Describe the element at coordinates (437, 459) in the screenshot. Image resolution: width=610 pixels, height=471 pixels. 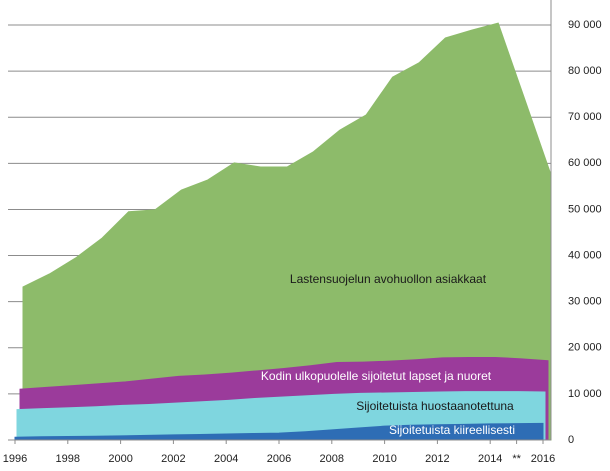
I see `x-tick-label: 2012` at that location.